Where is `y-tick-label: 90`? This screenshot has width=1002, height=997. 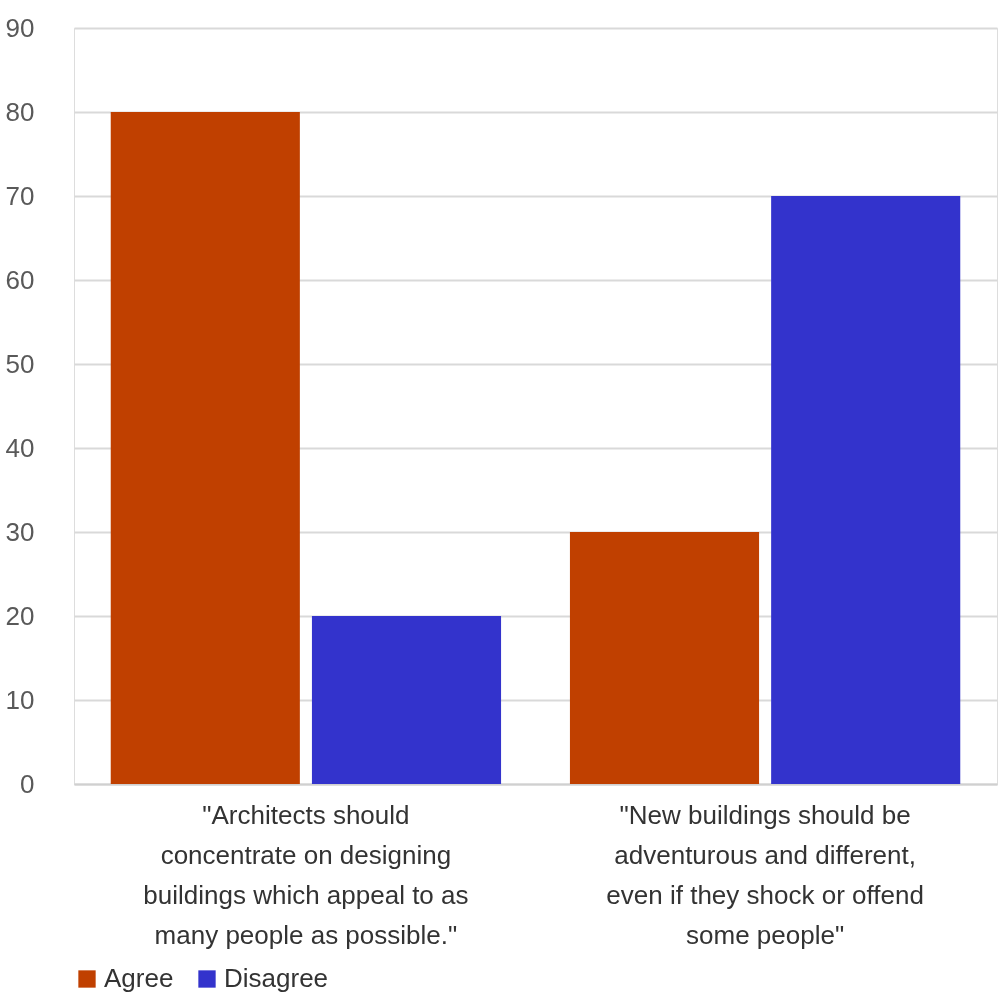 y-tick-label: 90 is located at coordinates (20, 27).